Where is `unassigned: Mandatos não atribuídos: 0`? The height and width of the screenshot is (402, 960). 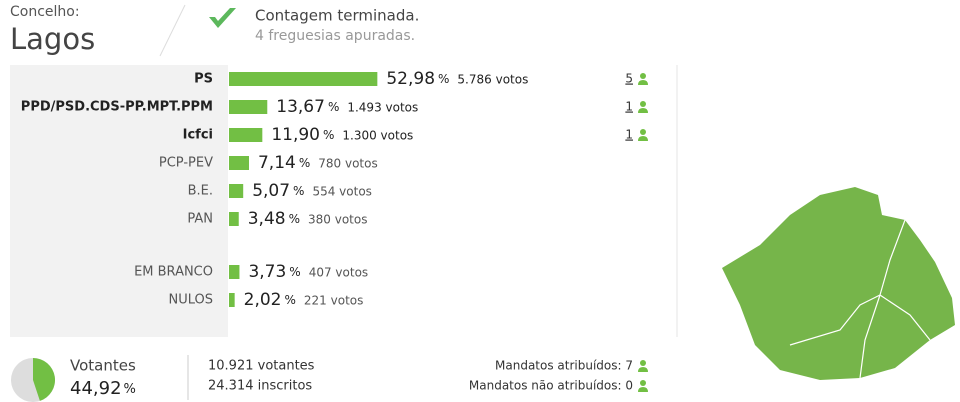 unassigned: Mandatos não atribuídos: 0 is located at coordinates (551, 386).